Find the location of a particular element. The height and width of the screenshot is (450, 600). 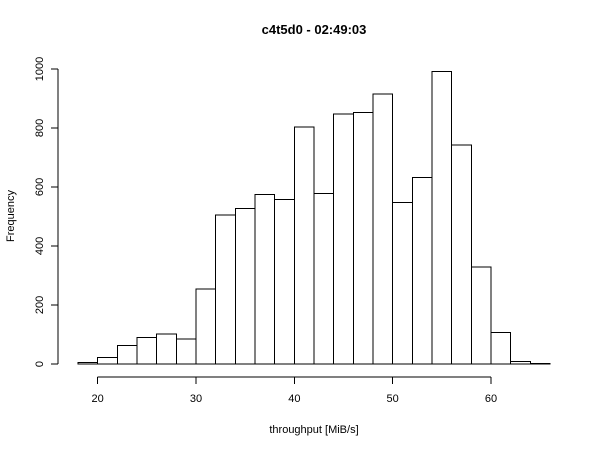

x-axis-label: throughput [MiB/s] is located at coordinates (313, 430).